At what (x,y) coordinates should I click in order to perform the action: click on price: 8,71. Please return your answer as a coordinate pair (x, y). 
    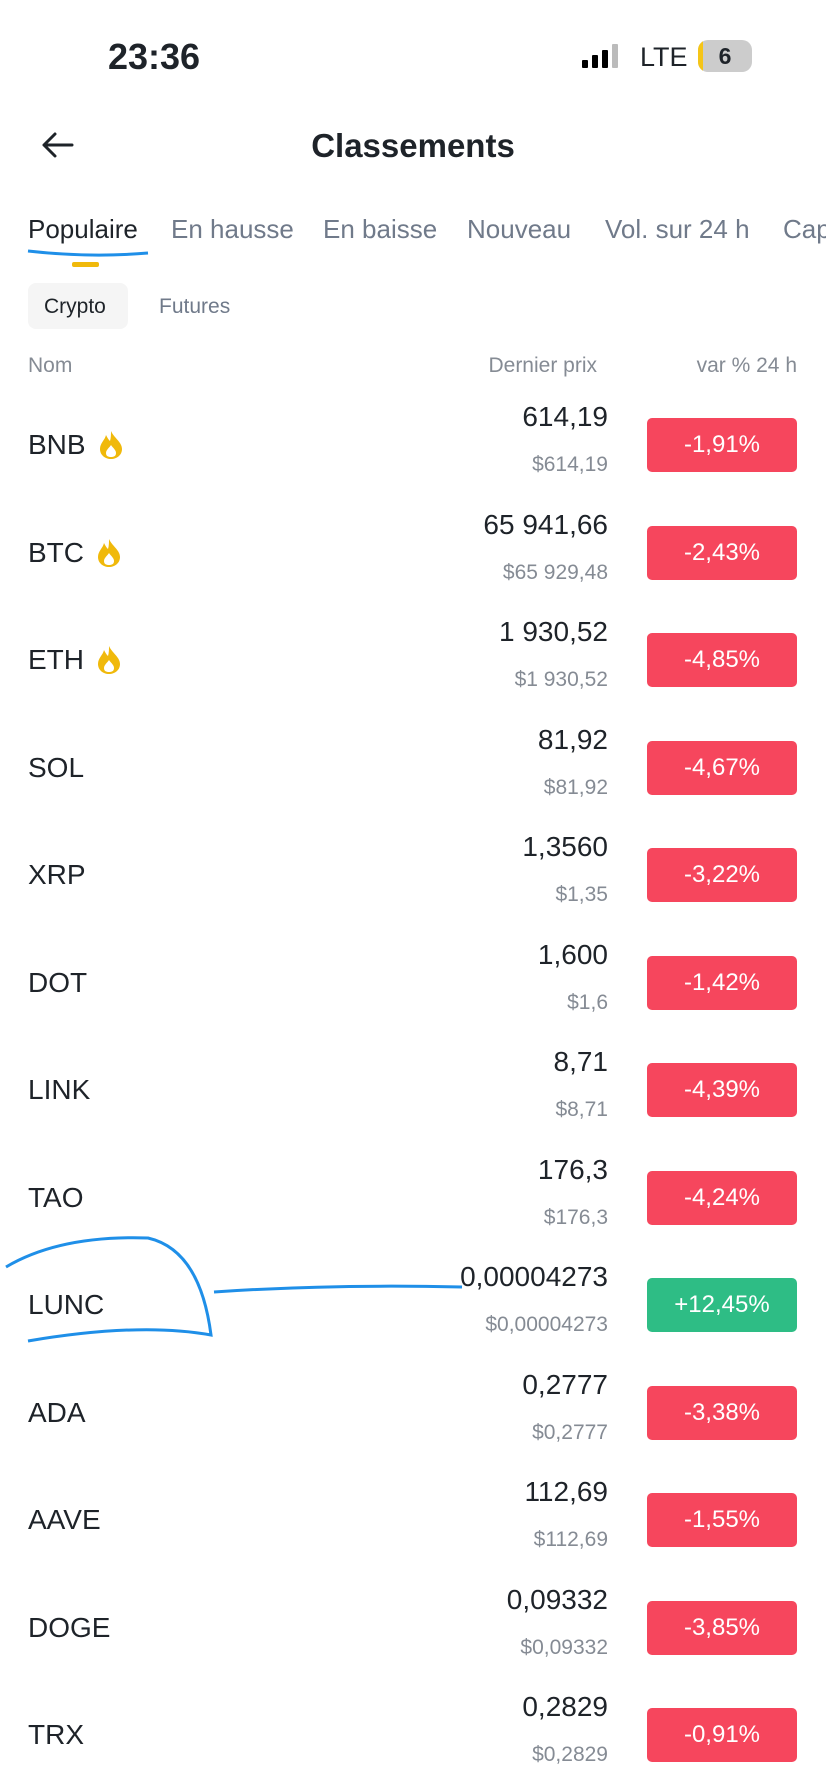
    Looking at the image, I should click on (581, 1061).